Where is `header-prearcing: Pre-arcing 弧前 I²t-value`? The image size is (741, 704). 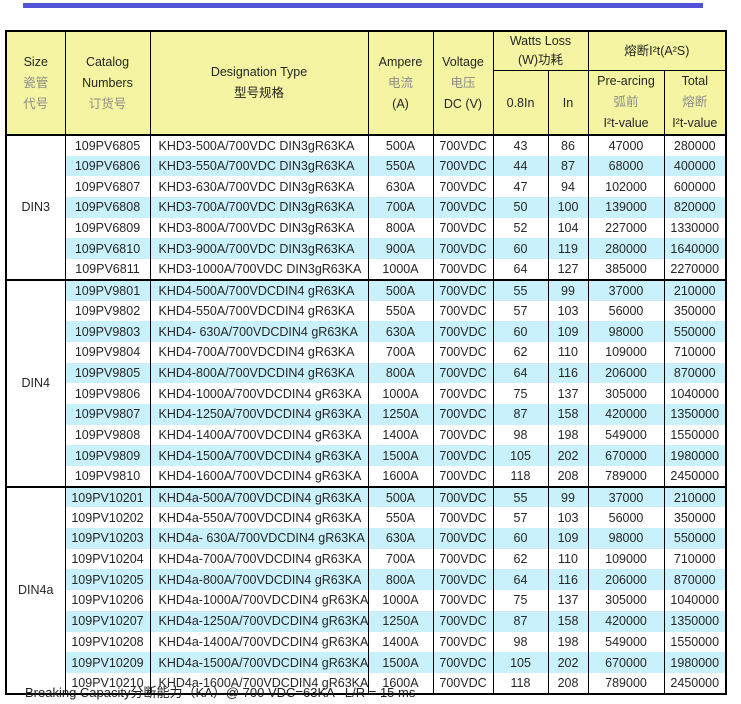 header-prearcing: Pre-arcing 弧前 I²t-value is located at coordinates (626, 102).